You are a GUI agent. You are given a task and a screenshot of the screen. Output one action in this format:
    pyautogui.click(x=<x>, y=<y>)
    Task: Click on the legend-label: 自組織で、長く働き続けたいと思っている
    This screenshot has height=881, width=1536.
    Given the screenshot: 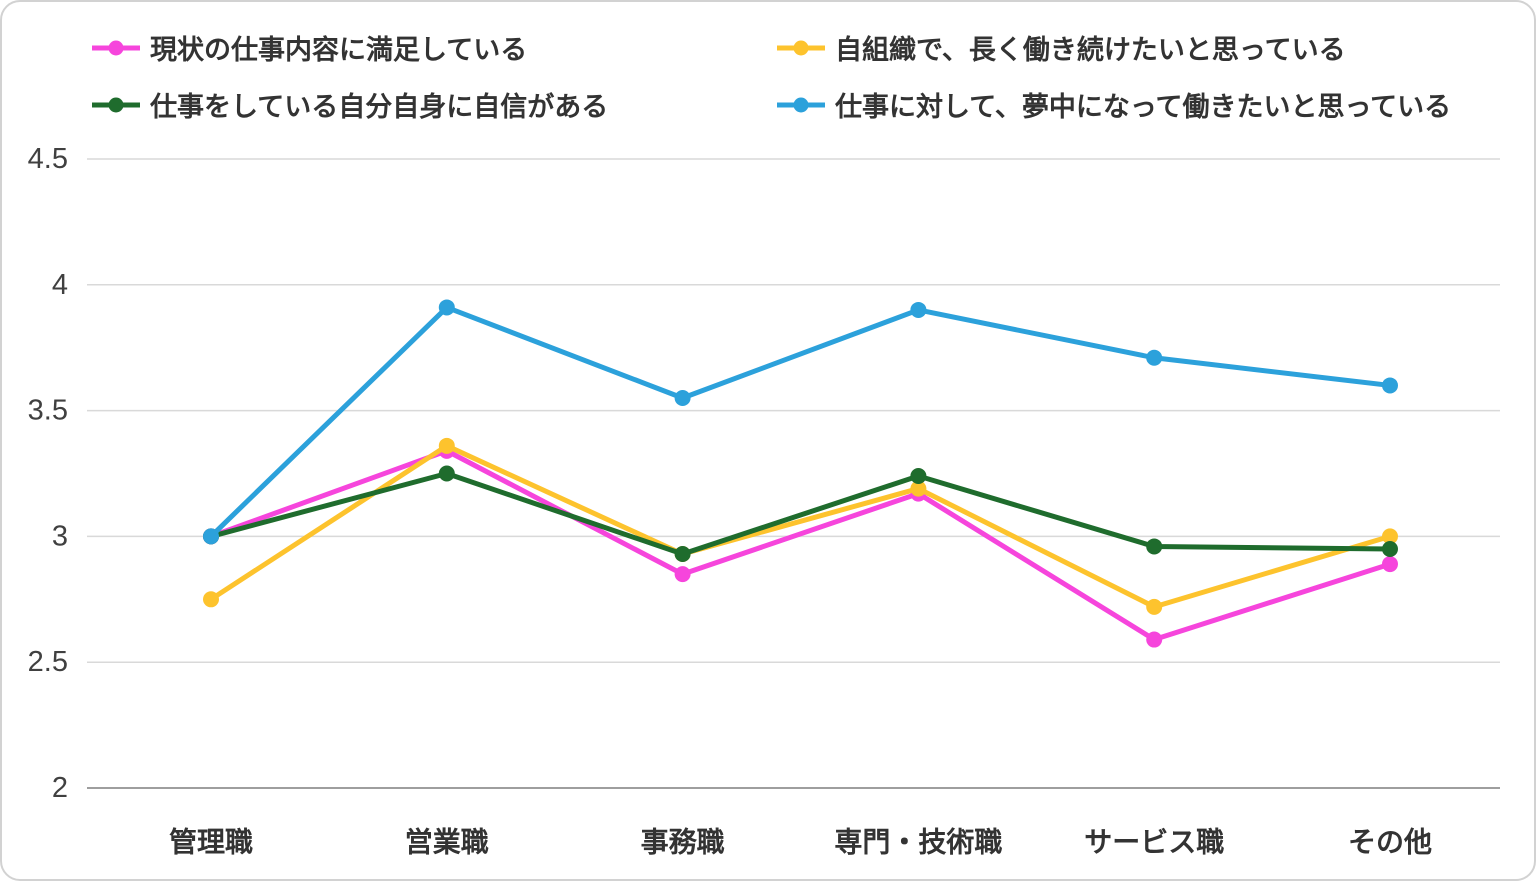 What is the action you would take?
    pyautogui.click(x=1090, y=50)
    